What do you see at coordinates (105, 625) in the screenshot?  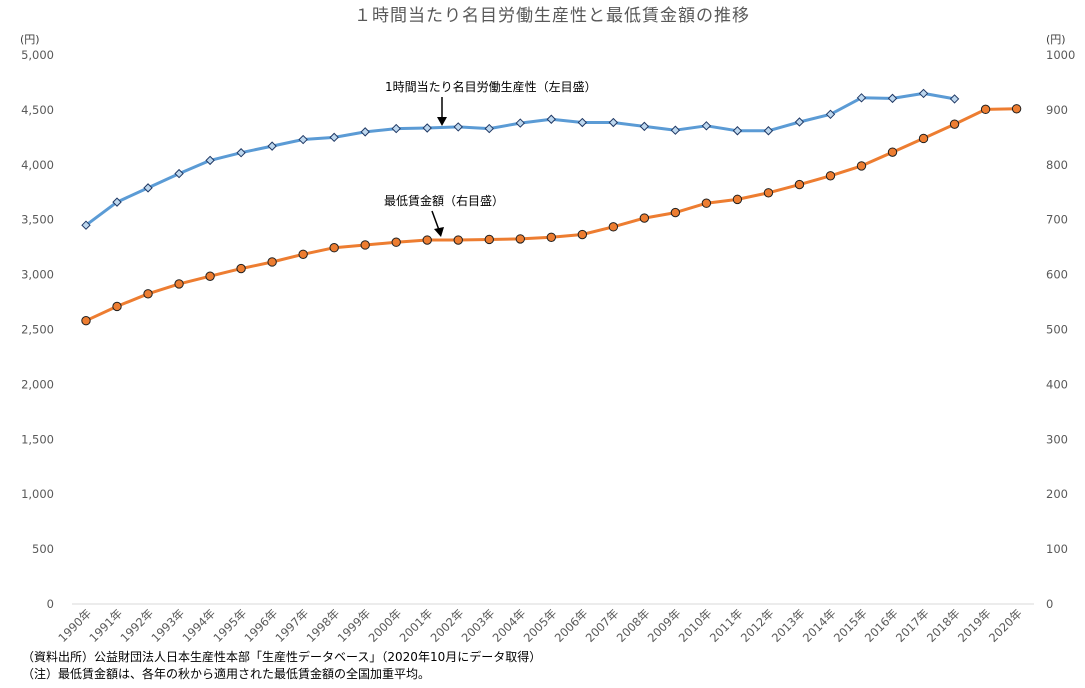 I see `x-tick-label: 1991年` at bounding box center [105, 625].